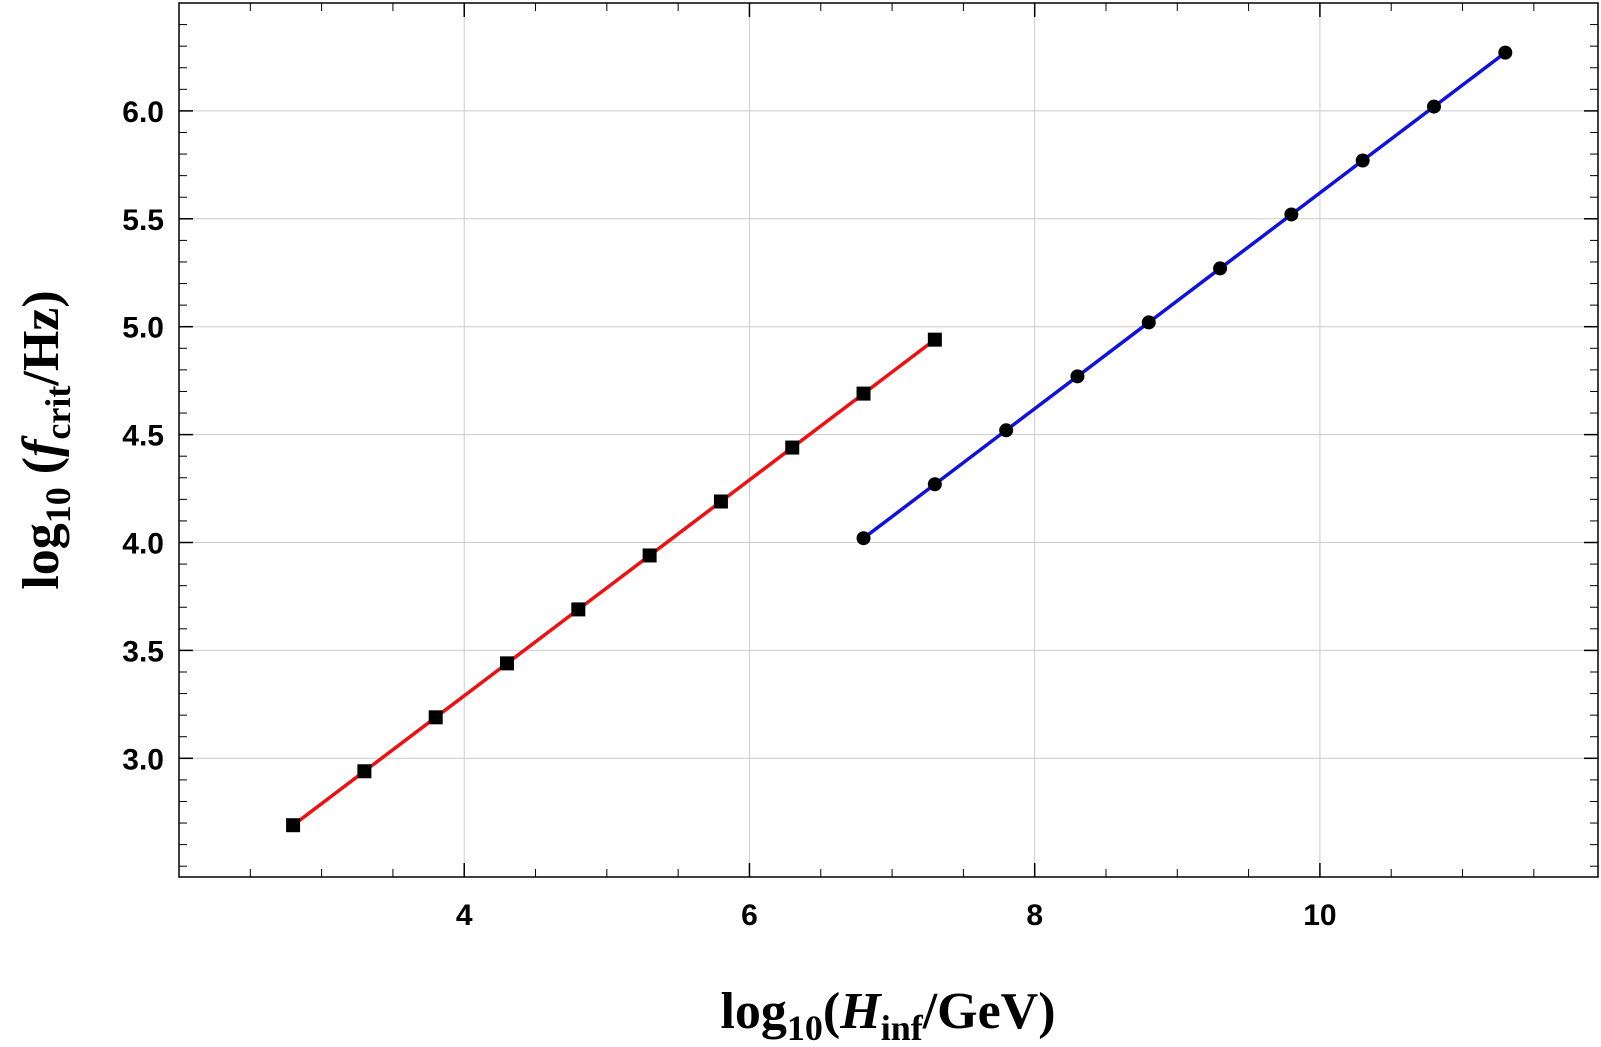 The width and height of the screenshot is (1601, 1047). I want to click on x-tick-label: 4, so click(464, 915).